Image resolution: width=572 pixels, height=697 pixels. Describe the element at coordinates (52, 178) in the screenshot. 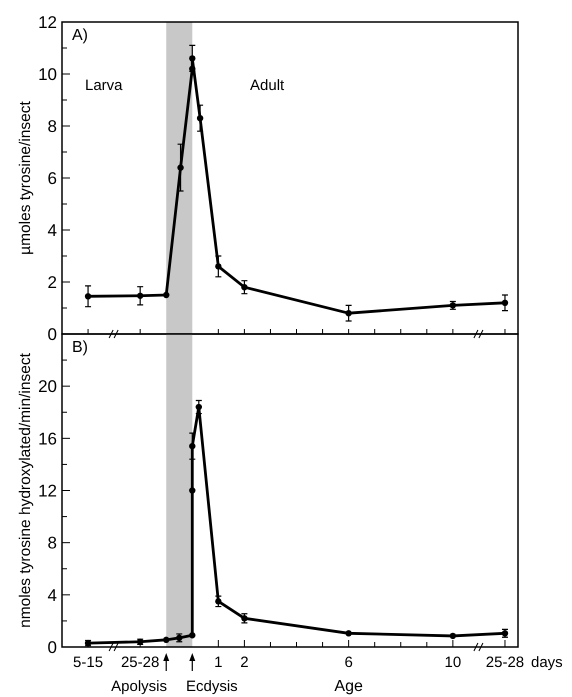

I see `y-tick-label: 6` at that location.